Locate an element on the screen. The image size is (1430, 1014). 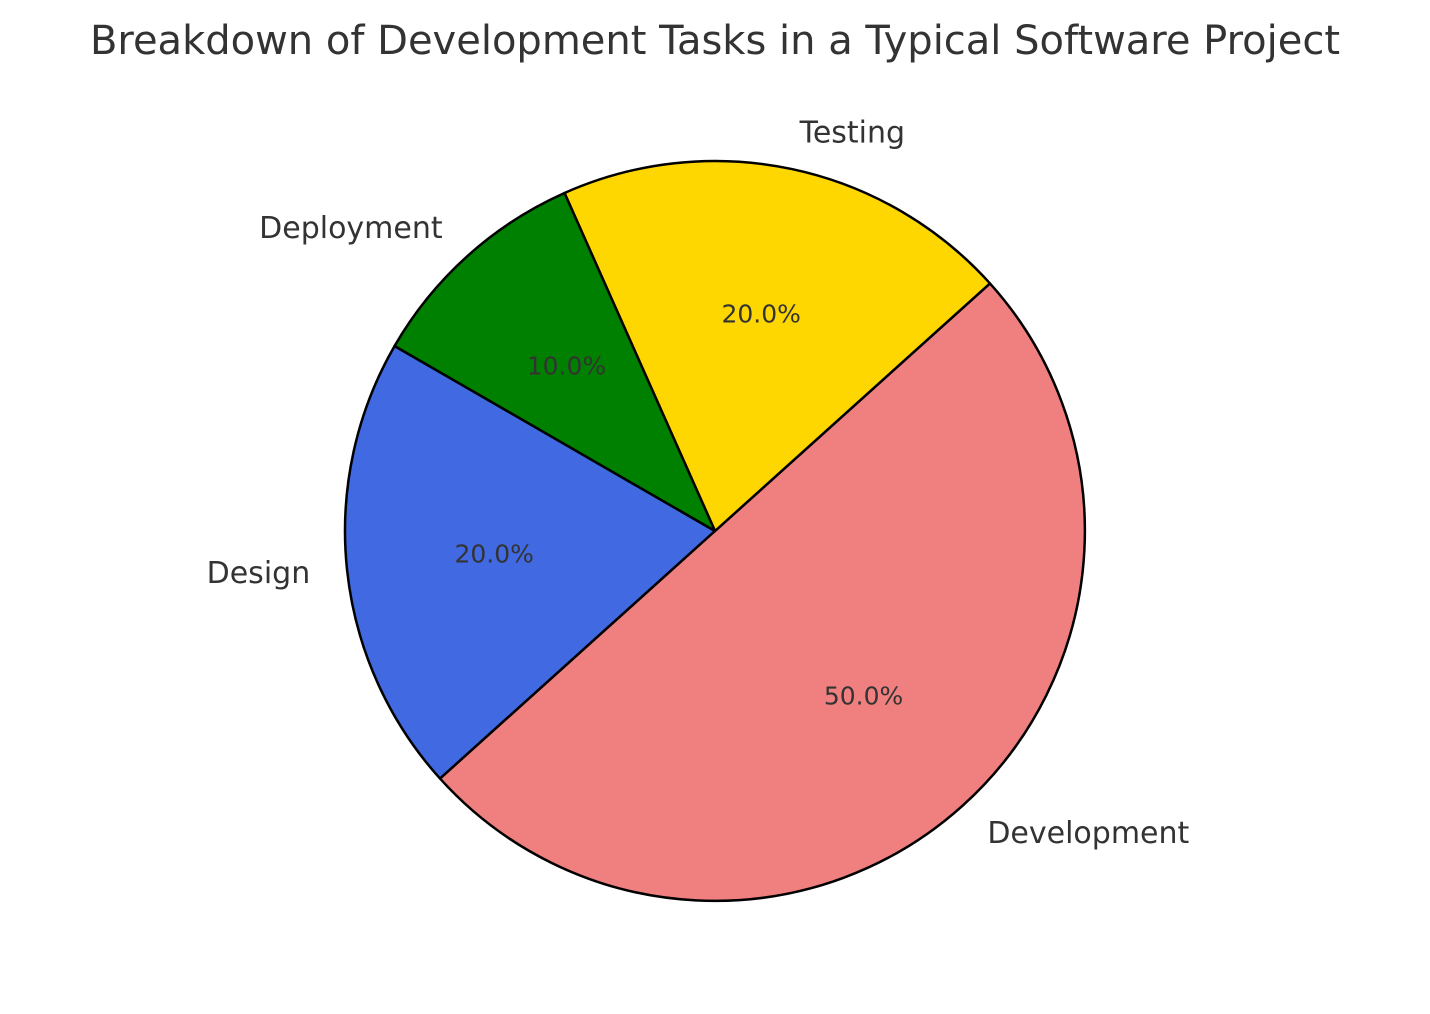
slice-label-design: Design is located at coordinates (259, 573).